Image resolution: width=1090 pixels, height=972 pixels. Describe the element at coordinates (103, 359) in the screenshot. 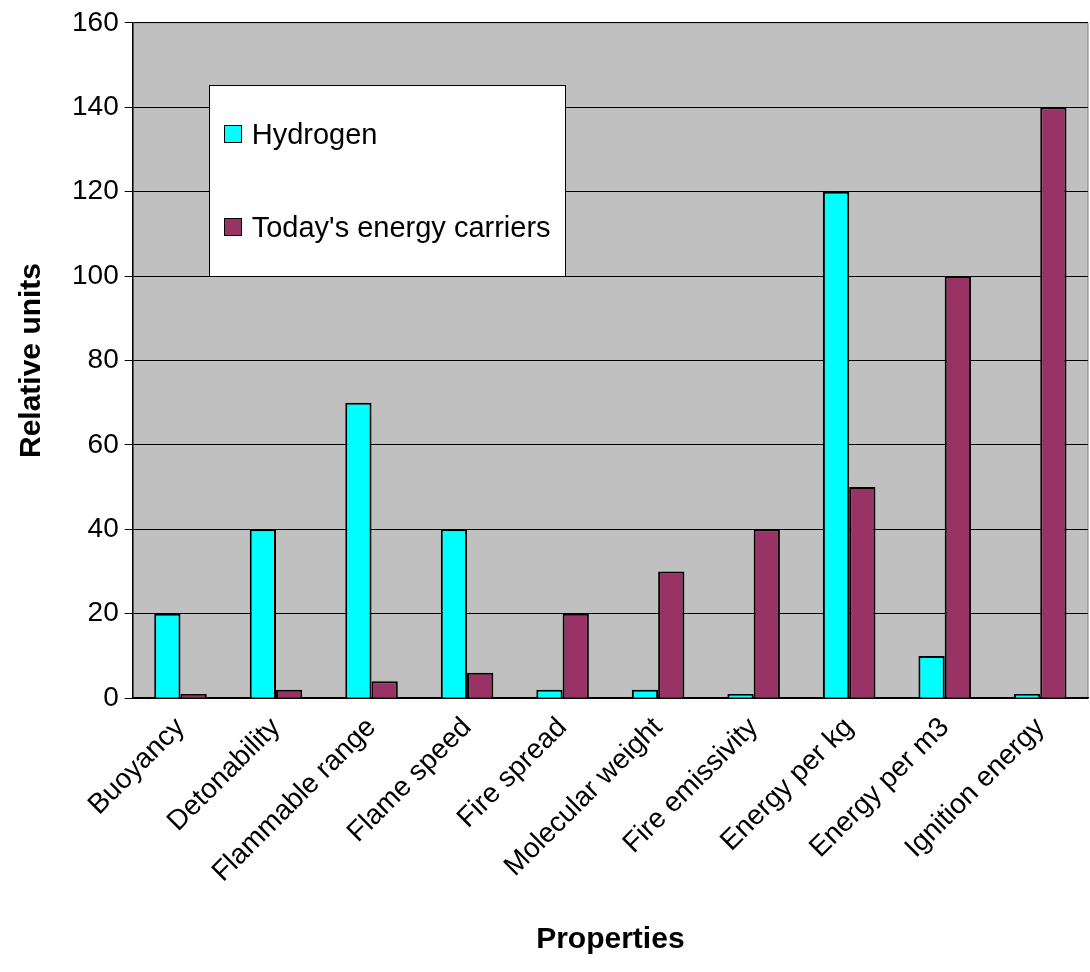

I see `y-tick-label: 80` at that location.